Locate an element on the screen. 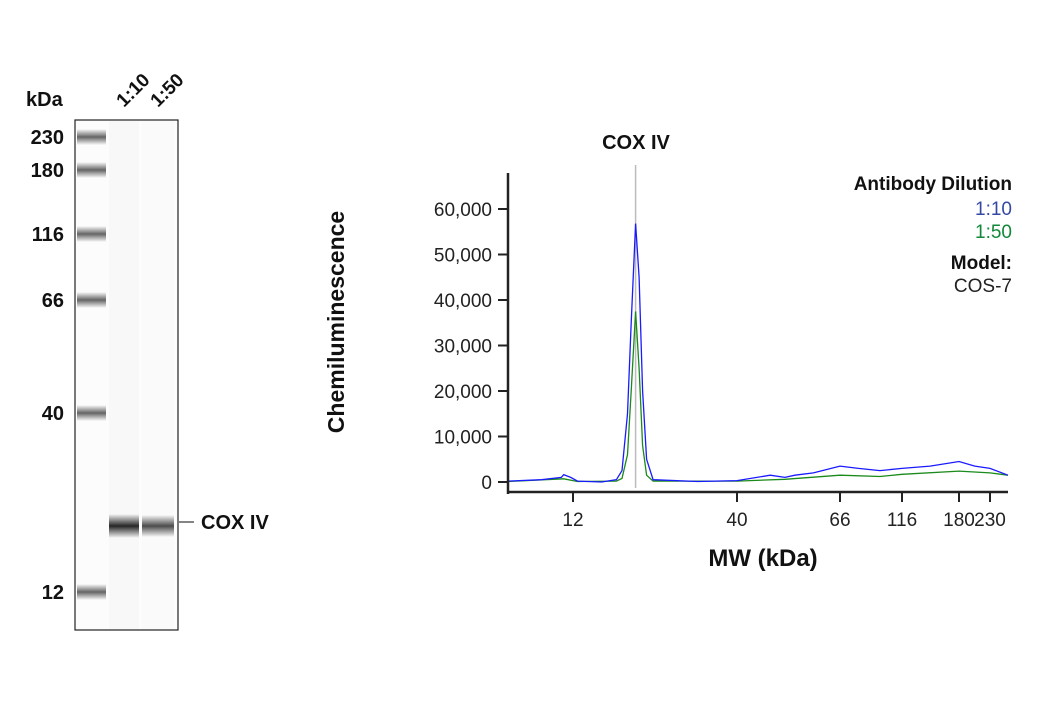  y-tick-label: 0 is located at coordinates (486, 483).